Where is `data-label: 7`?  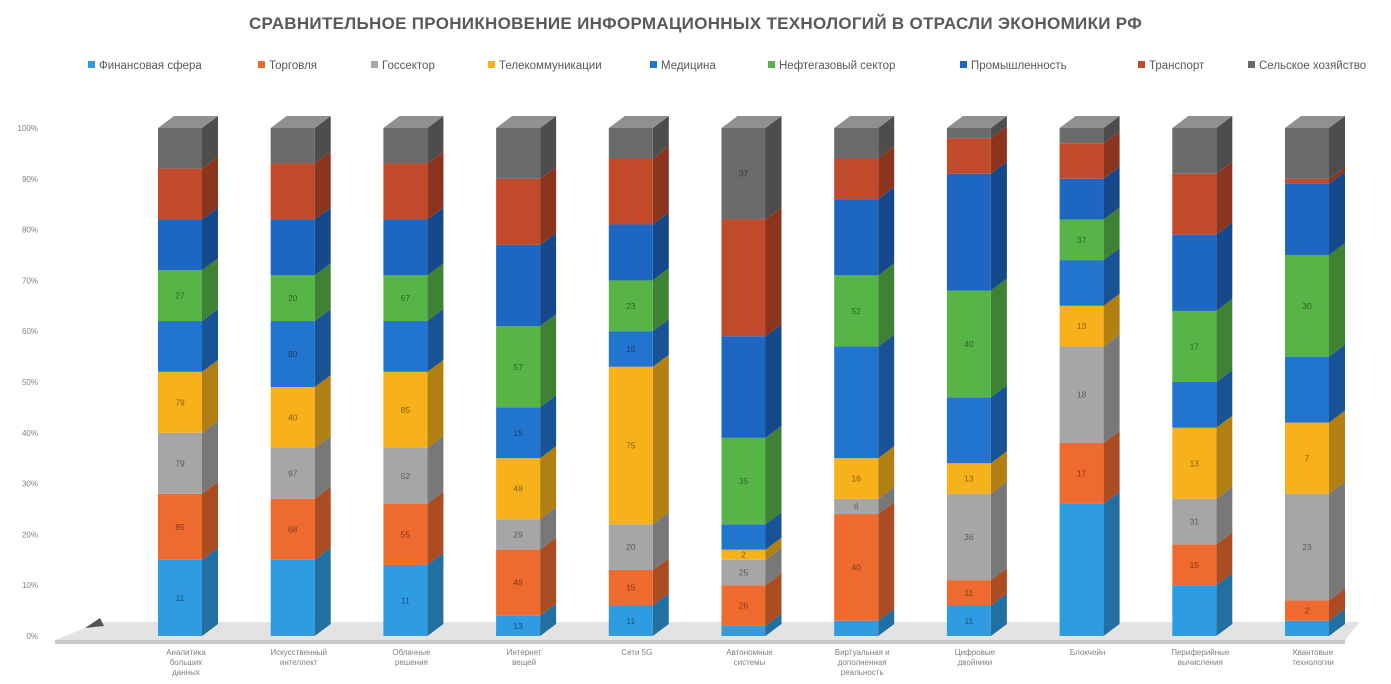 data-label: 7 is located at coordinates (1307, 458).